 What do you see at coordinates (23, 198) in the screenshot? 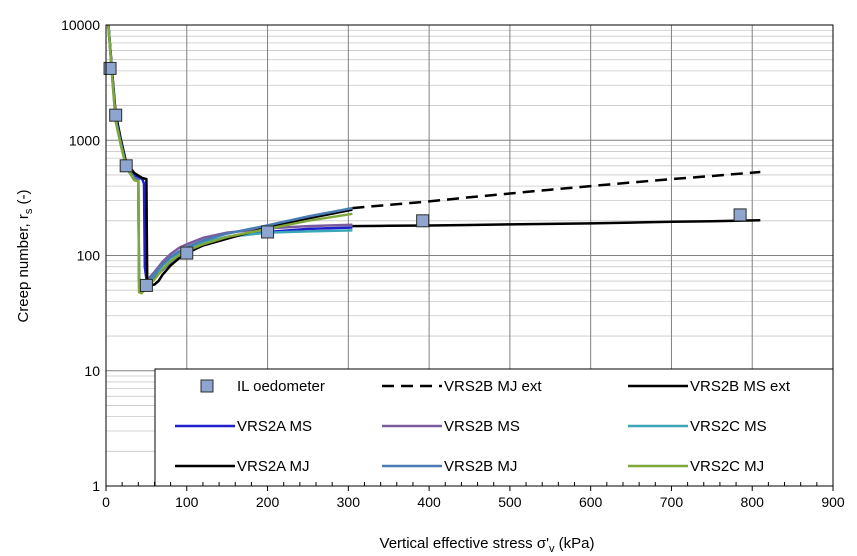
I see `y-axis-label-unit: (-)` at bounding box center [23, 198].